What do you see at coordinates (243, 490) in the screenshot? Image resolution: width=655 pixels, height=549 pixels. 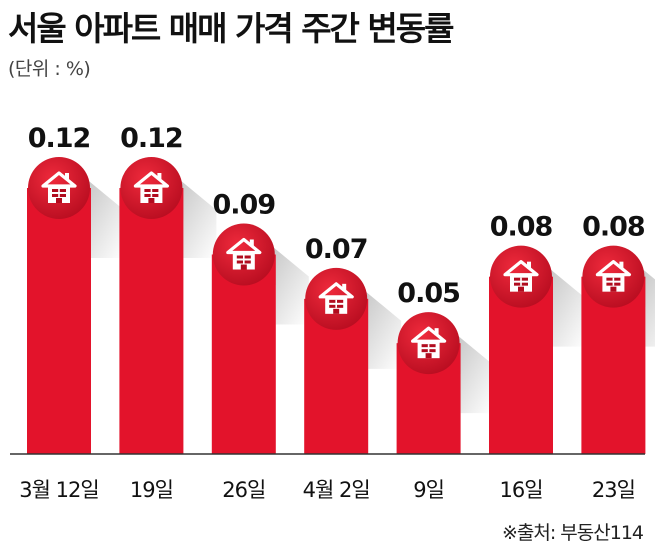 I see `x-tick-label: 26일` at bounding box center [243, 490].